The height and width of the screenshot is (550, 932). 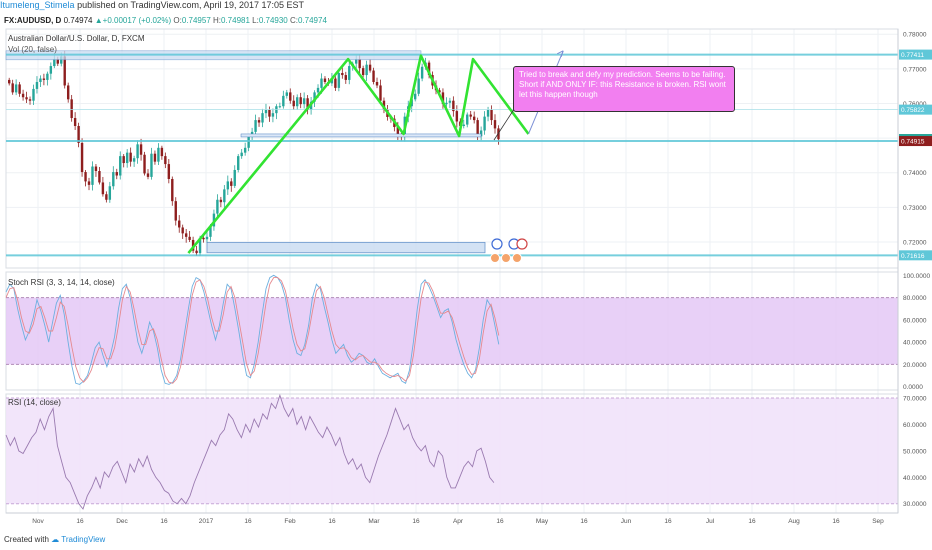 What do you see at coordinates (235, 20) in the screenshot?
I see `high-value: 0.74981` at bounding box center [235, 20].